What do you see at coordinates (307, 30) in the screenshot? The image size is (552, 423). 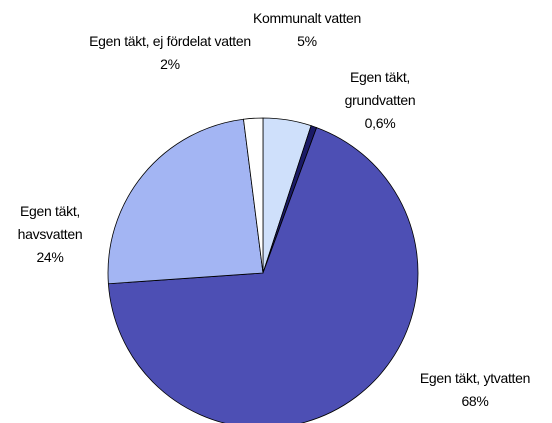 I see `slice-label: Kommunalt vatten 5%` at bounding box center [307, 30].